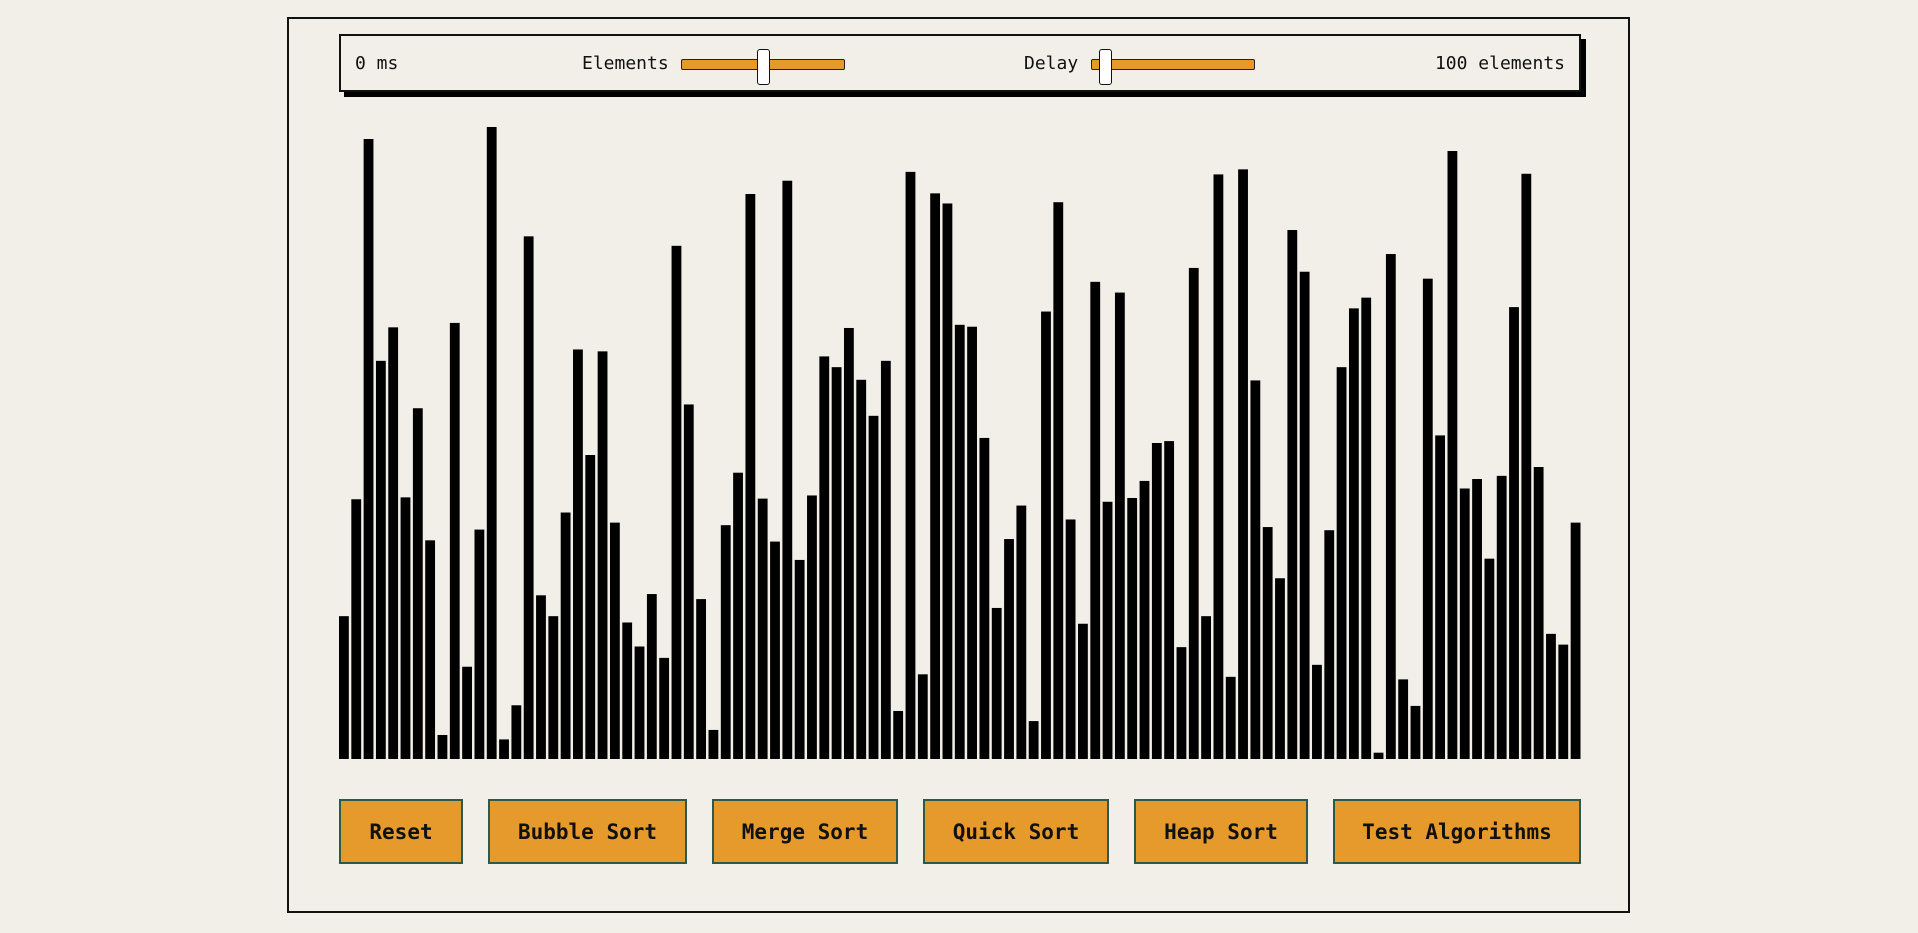 This screenshot has width=1918, height=933. Describe the element at coordinates (1051, 63) in the screenshot. I see `delay-label: Delay` at that location.